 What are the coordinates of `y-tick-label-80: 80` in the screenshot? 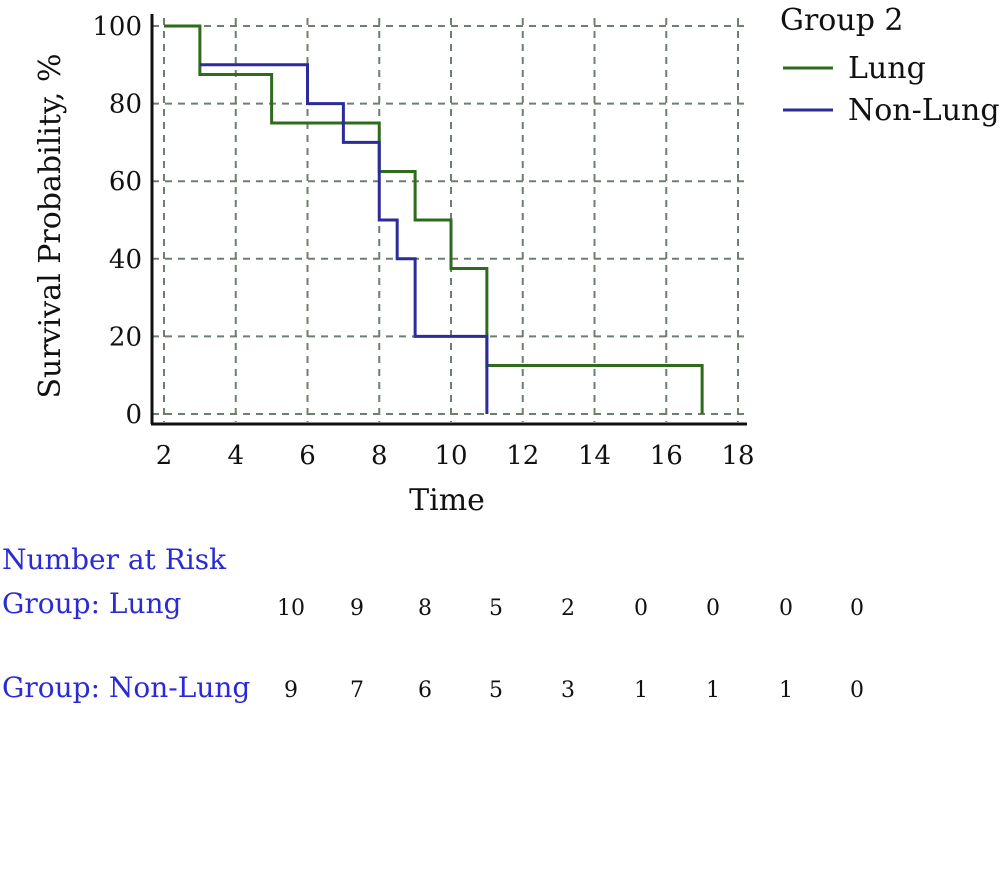 It's located at (125, 105).